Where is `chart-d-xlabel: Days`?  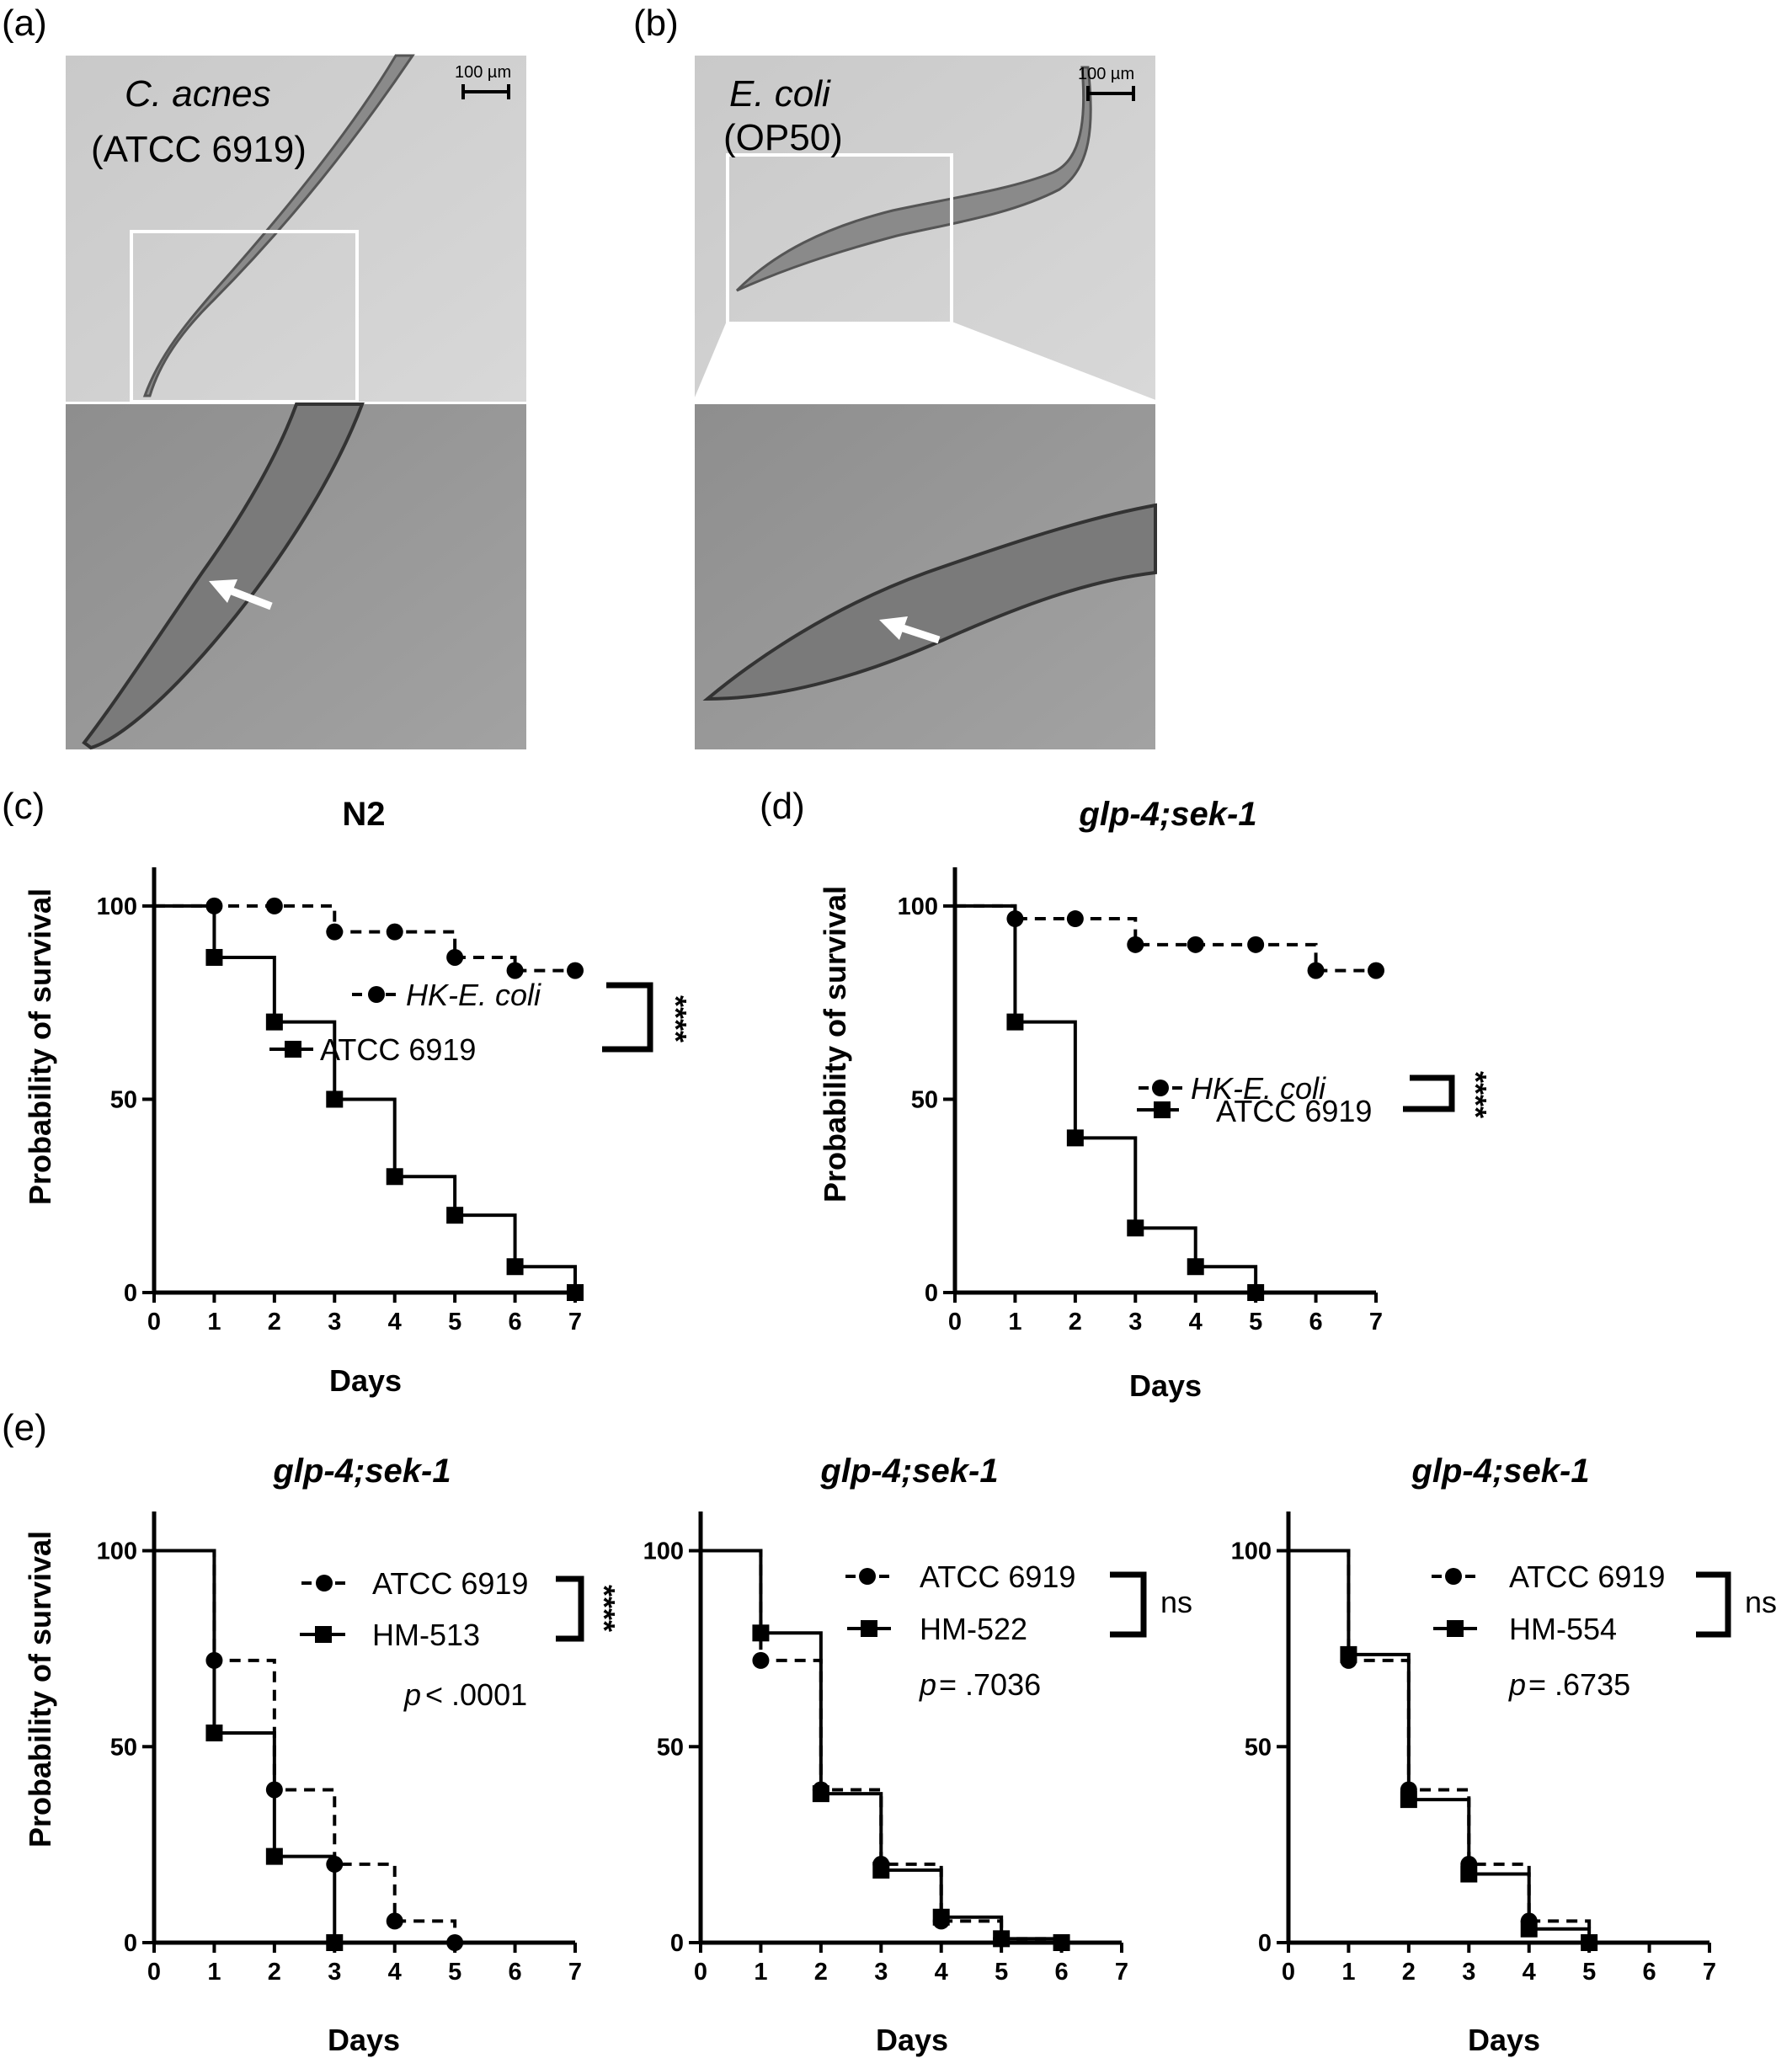
chart-d-xlabel: Days is located at coordinates (1165, 1385).